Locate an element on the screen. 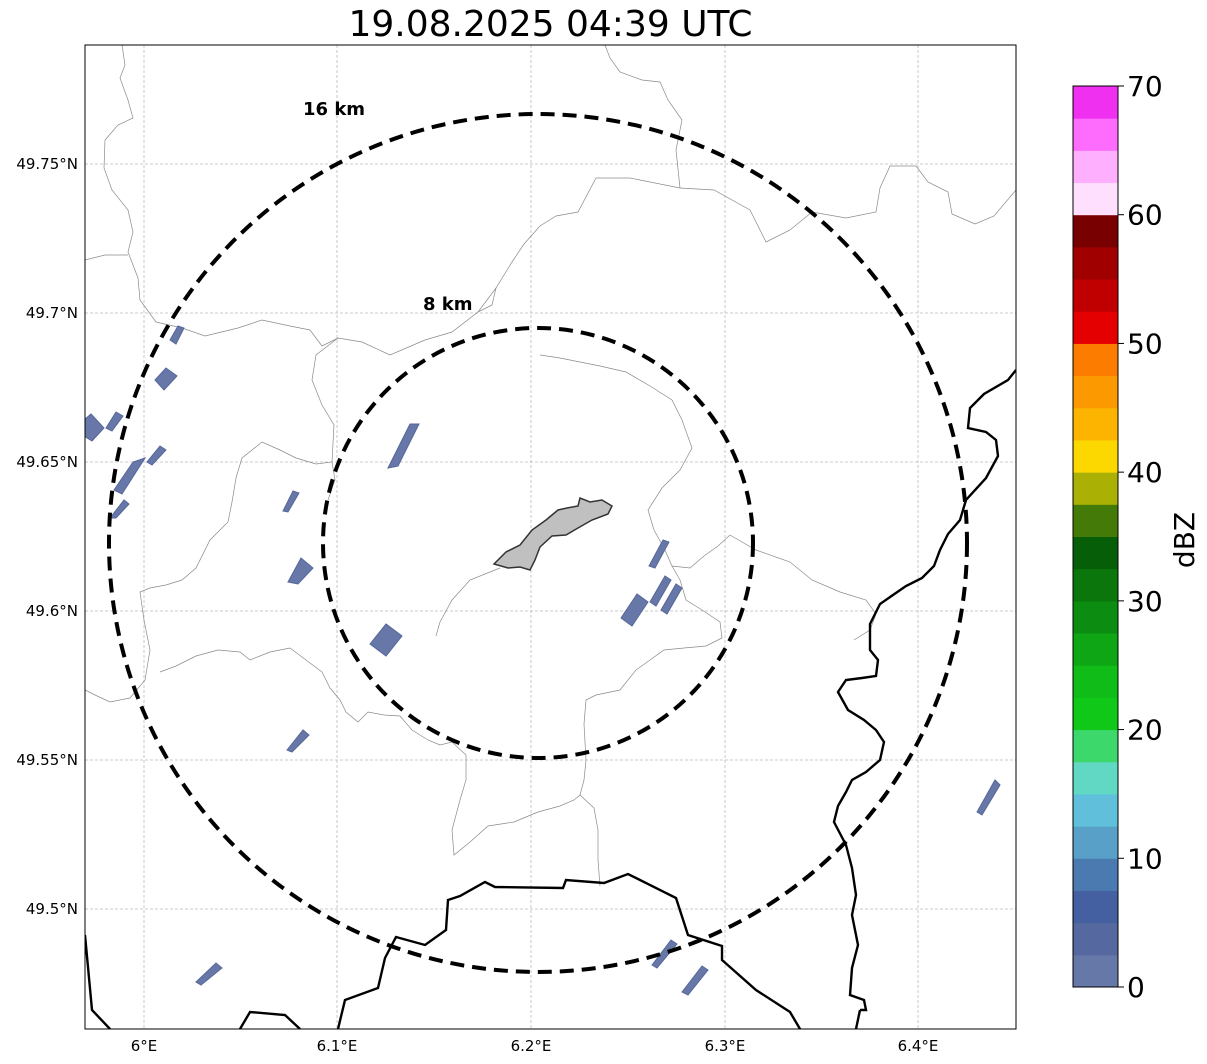 This screenshot has width=1207, height=1064. range-ring-8km is located at coordinates (538, 543).